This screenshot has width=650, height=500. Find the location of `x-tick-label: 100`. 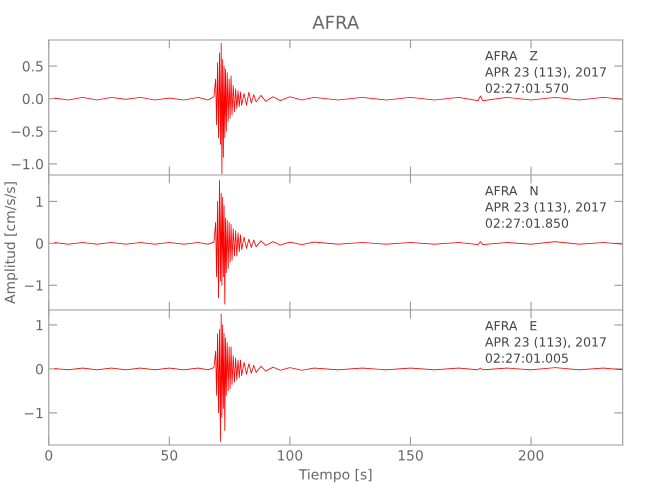

x-tick-label: 100 is located at coordinates (290, 455).